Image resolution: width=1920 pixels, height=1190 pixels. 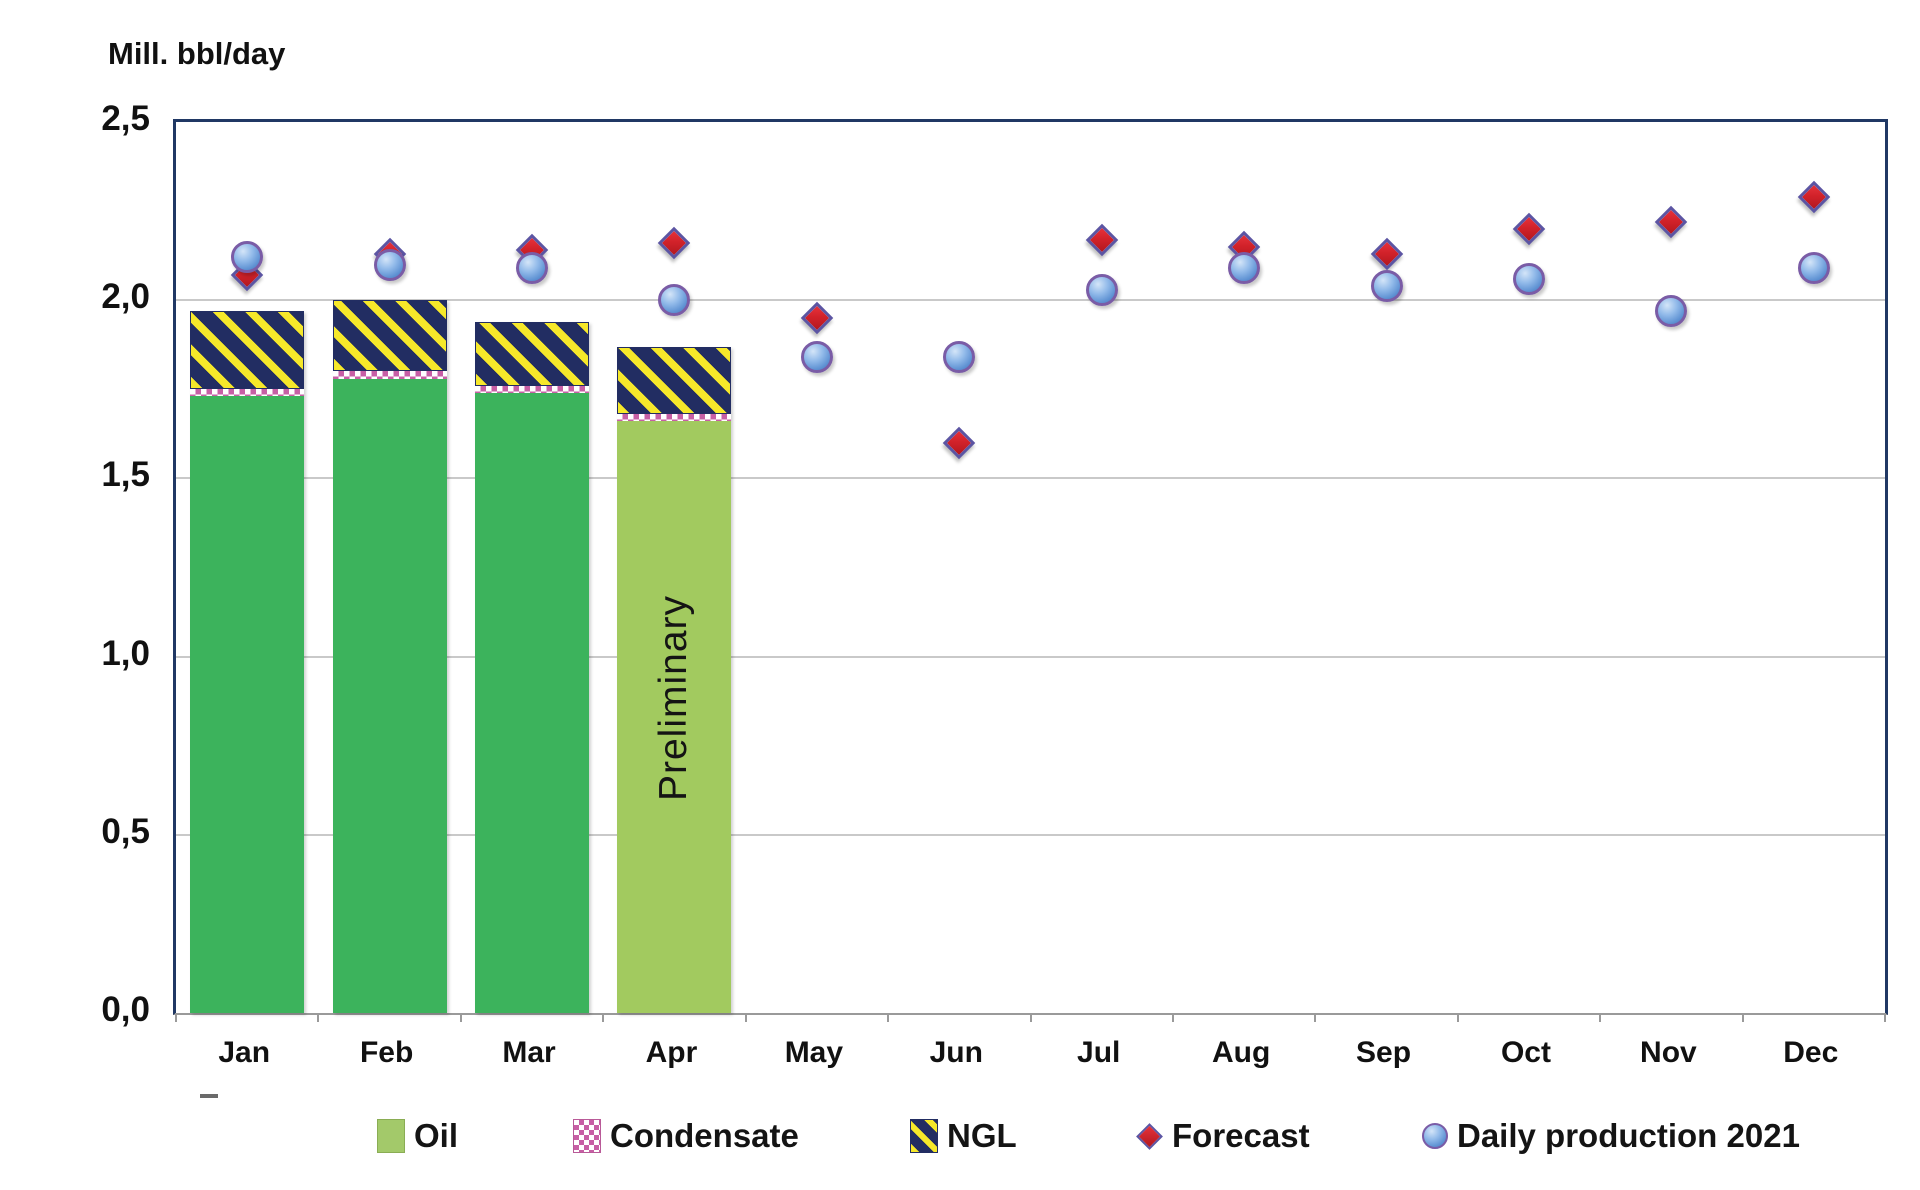 I want to click on daily-production-marker-aug, so click(x=1244, y=268).